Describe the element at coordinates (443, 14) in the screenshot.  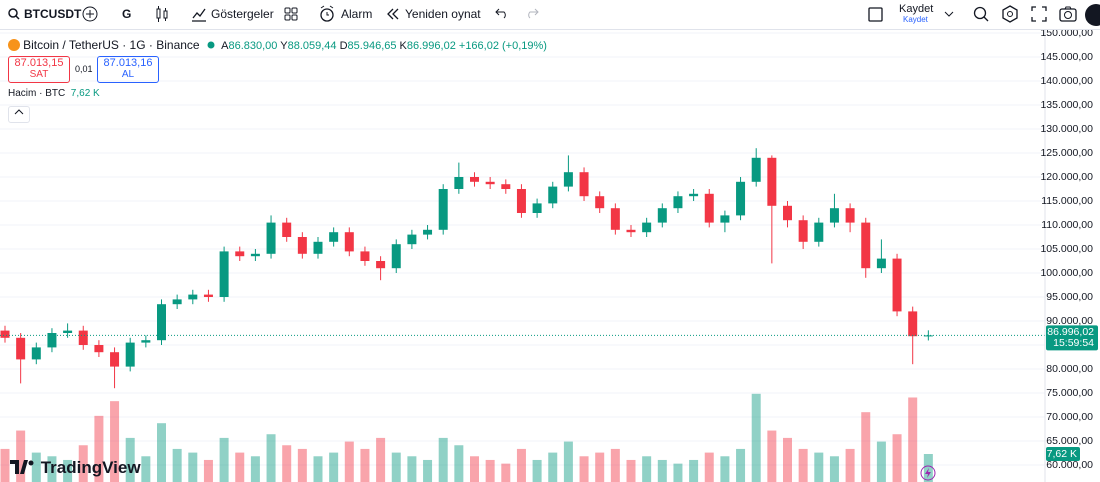
I see `replay: Yeniden oynat` at that location.